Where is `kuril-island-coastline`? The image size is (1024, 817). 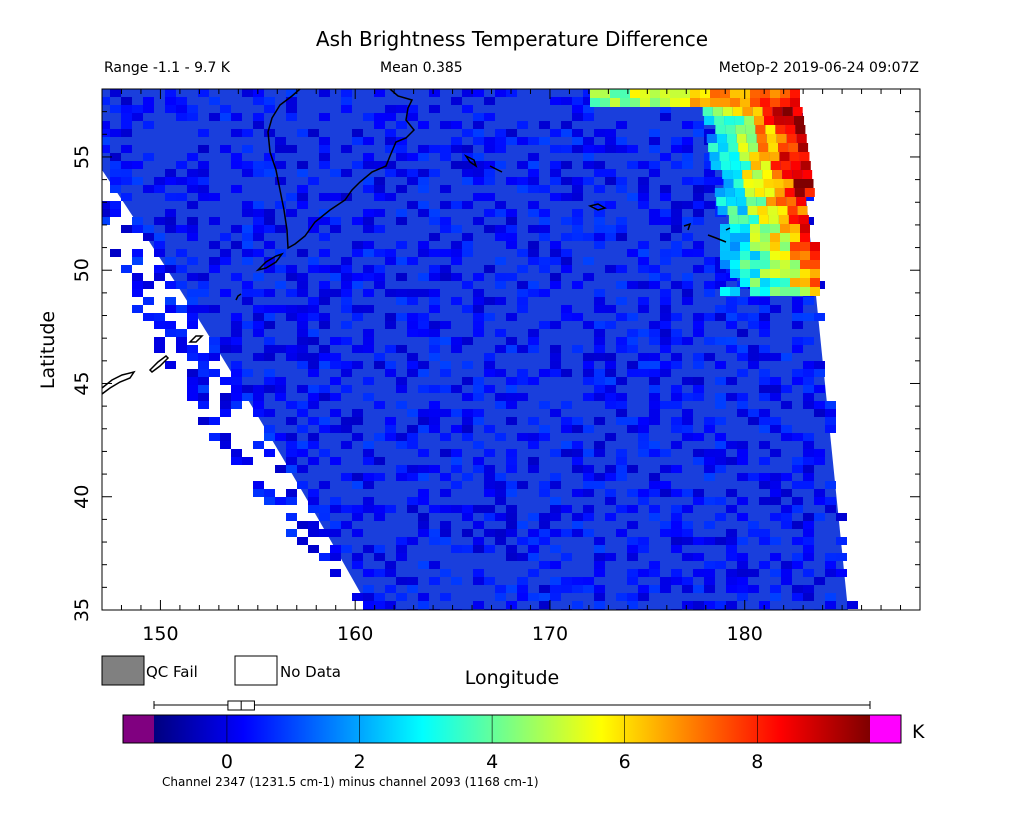
kuril-island-coastline is located at coordinates (270, 262).